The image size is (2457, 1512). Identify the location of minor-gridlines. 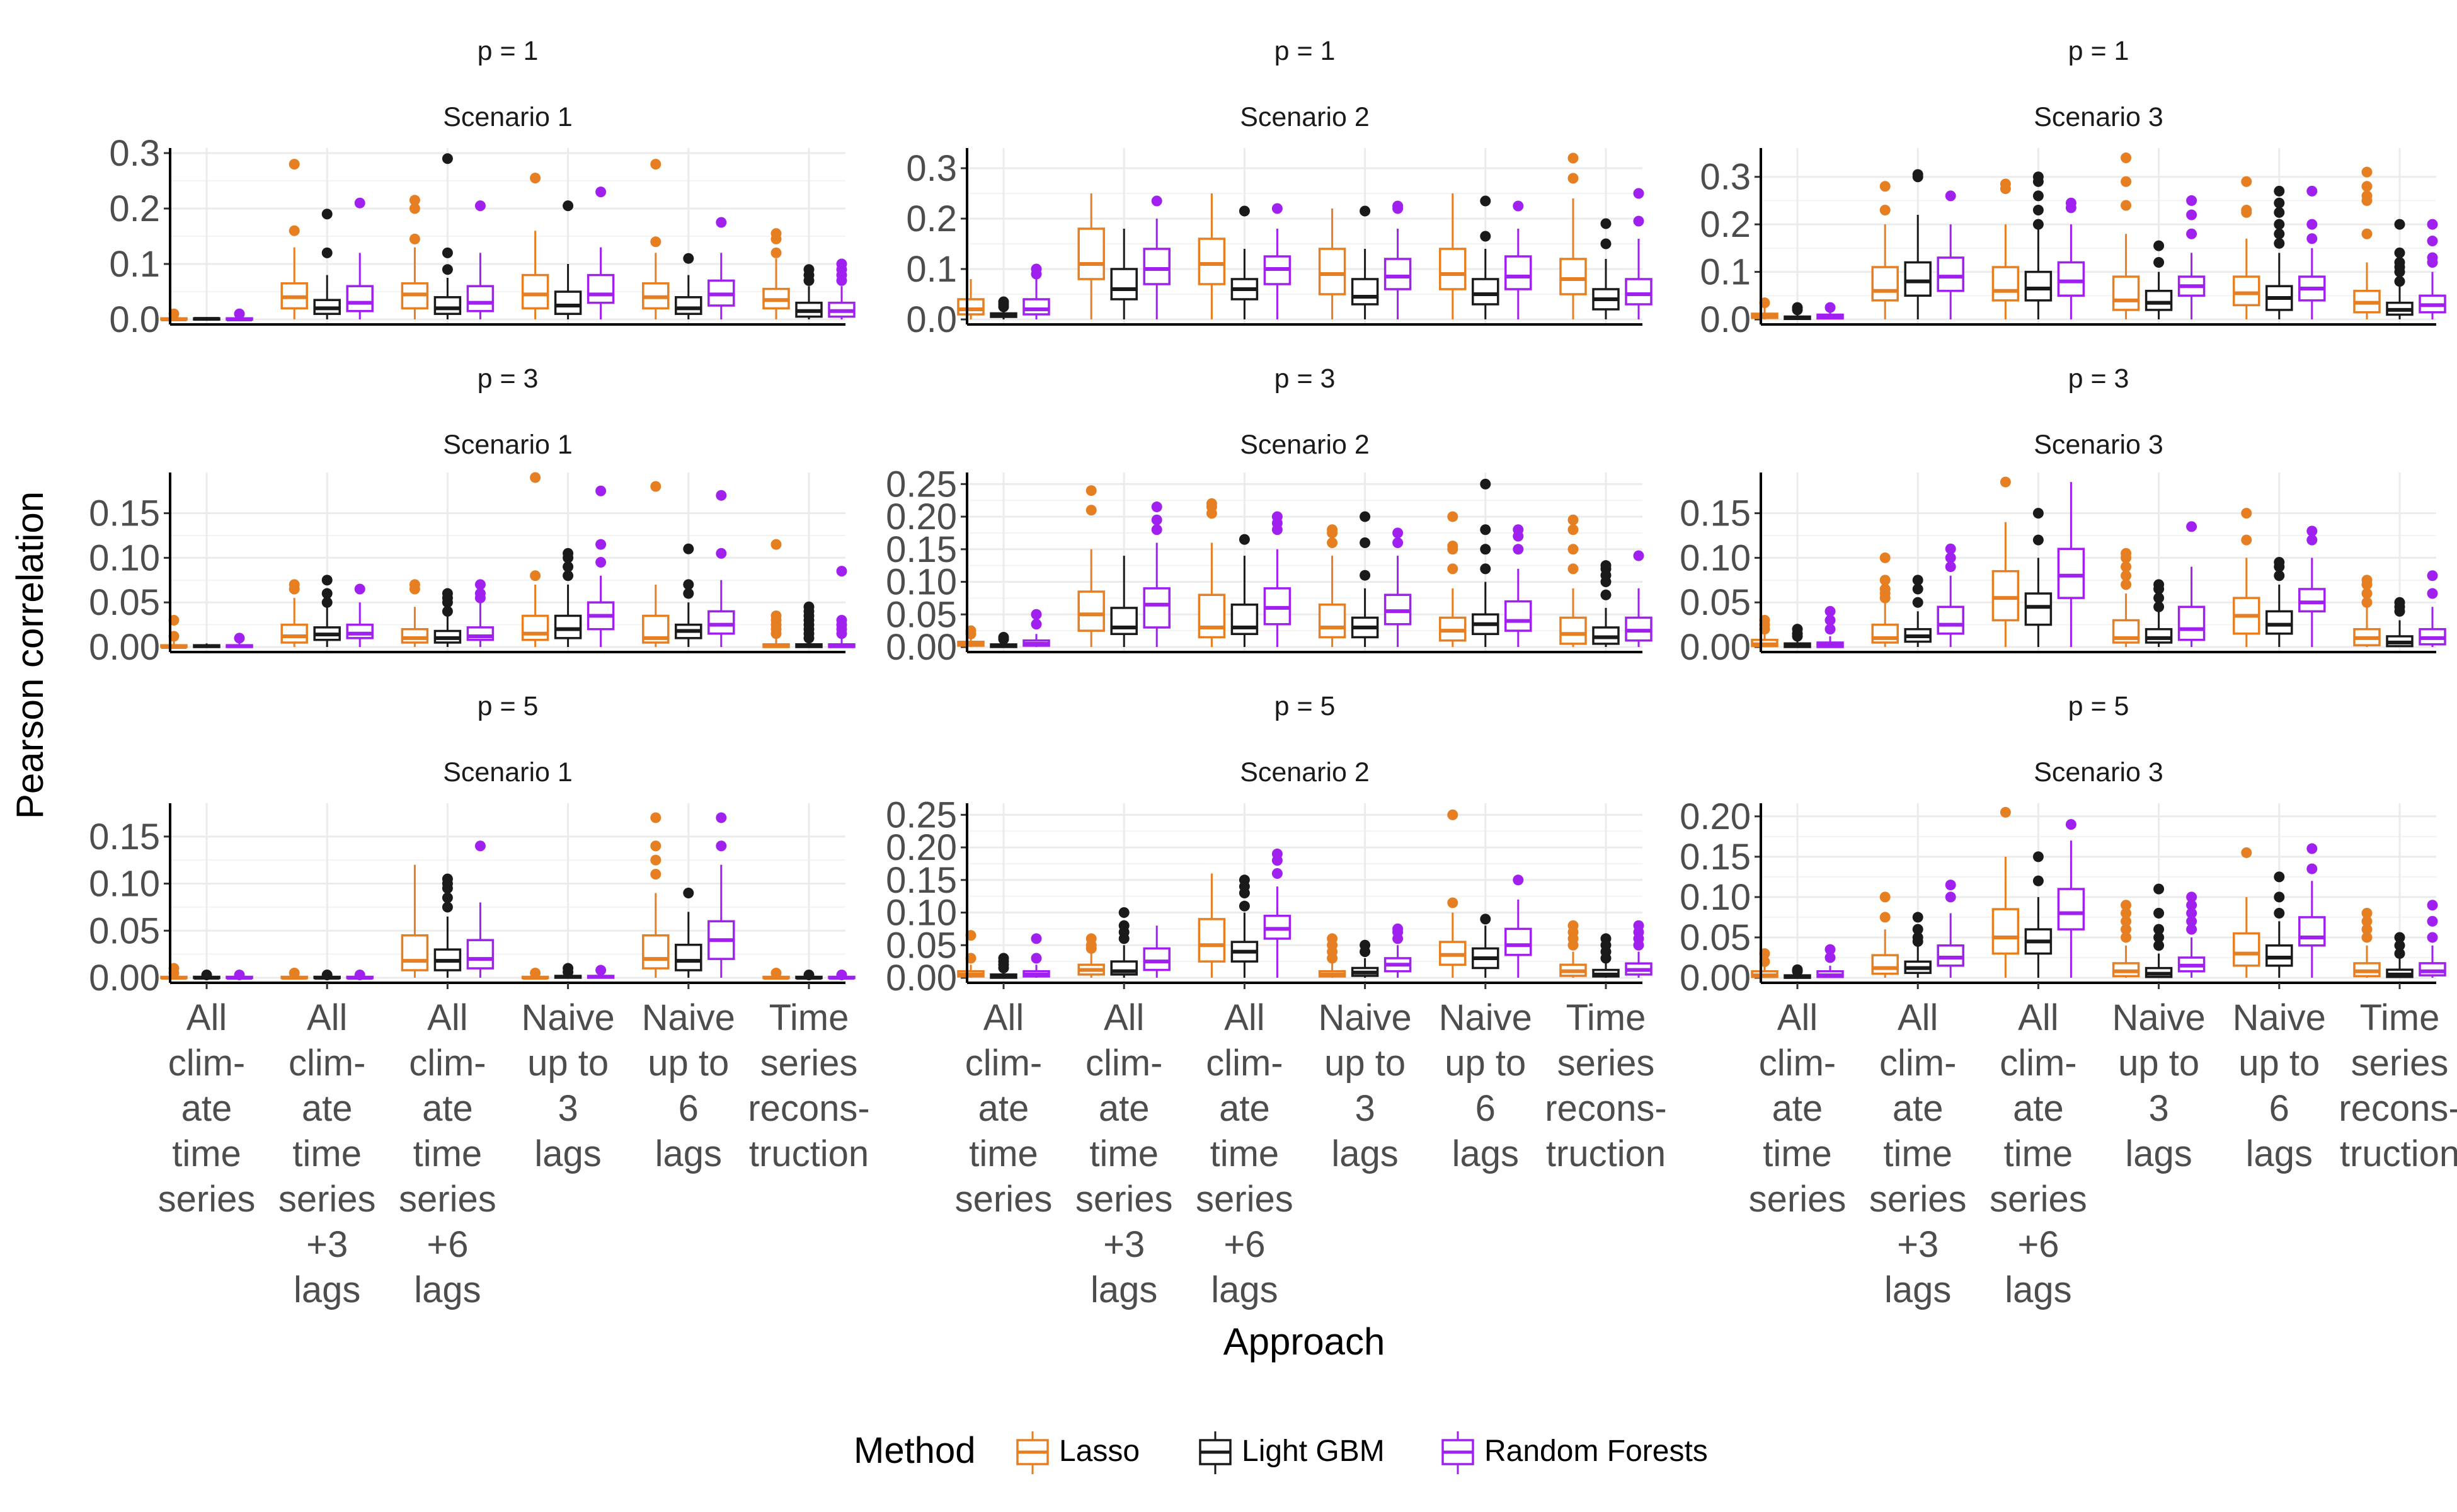
(1304, 896).